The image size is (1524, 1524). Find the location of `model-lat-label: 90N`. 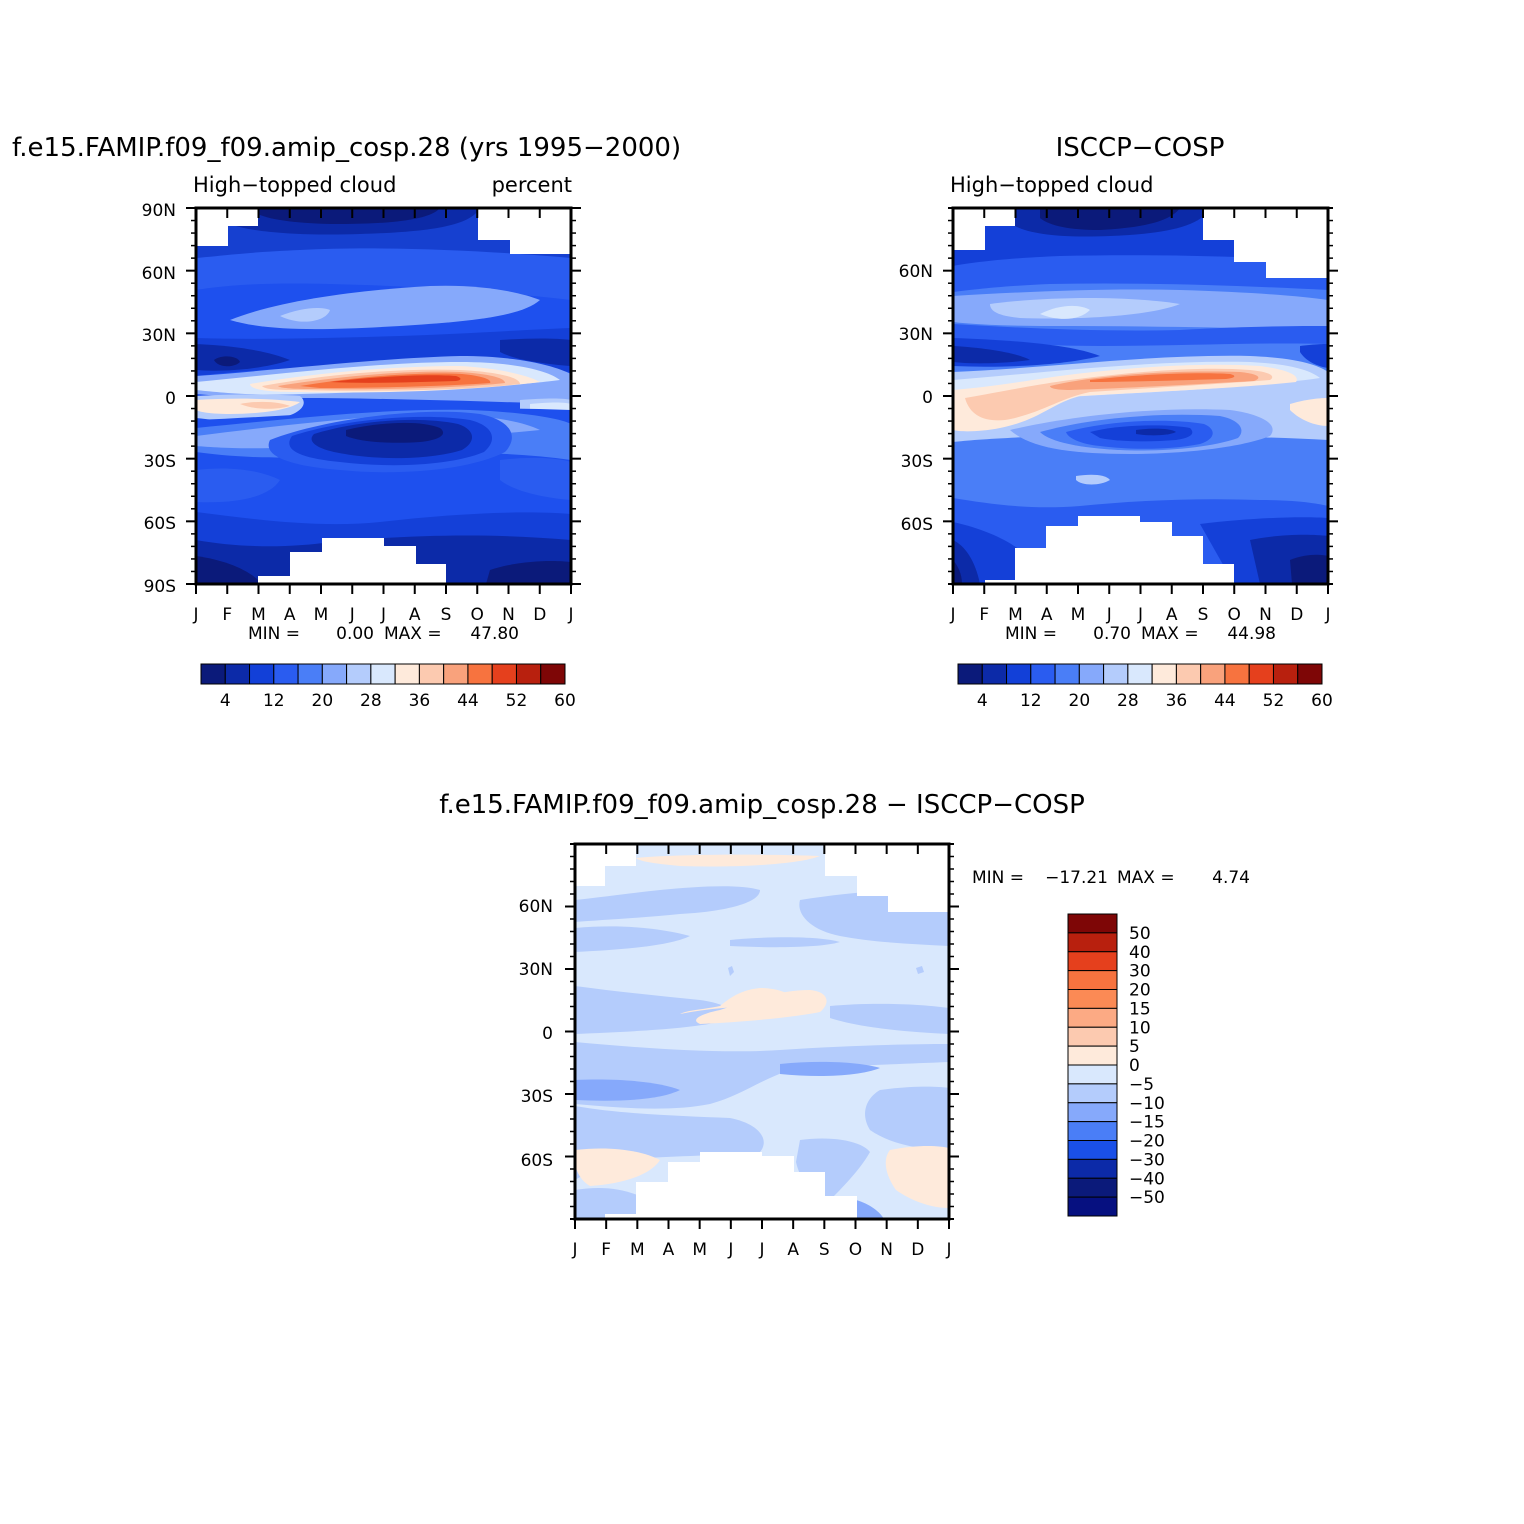

model-lat-label: 90N is located at coordinates (159, 211).